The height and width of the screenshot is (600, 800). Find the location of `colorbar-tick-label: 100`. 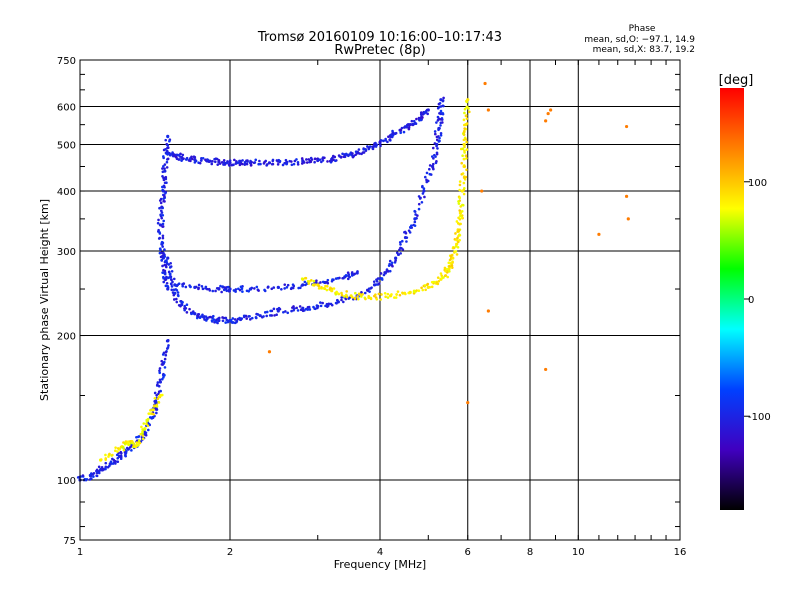

colorbar-tick-label: 100 is located at coordinates (757, 183).